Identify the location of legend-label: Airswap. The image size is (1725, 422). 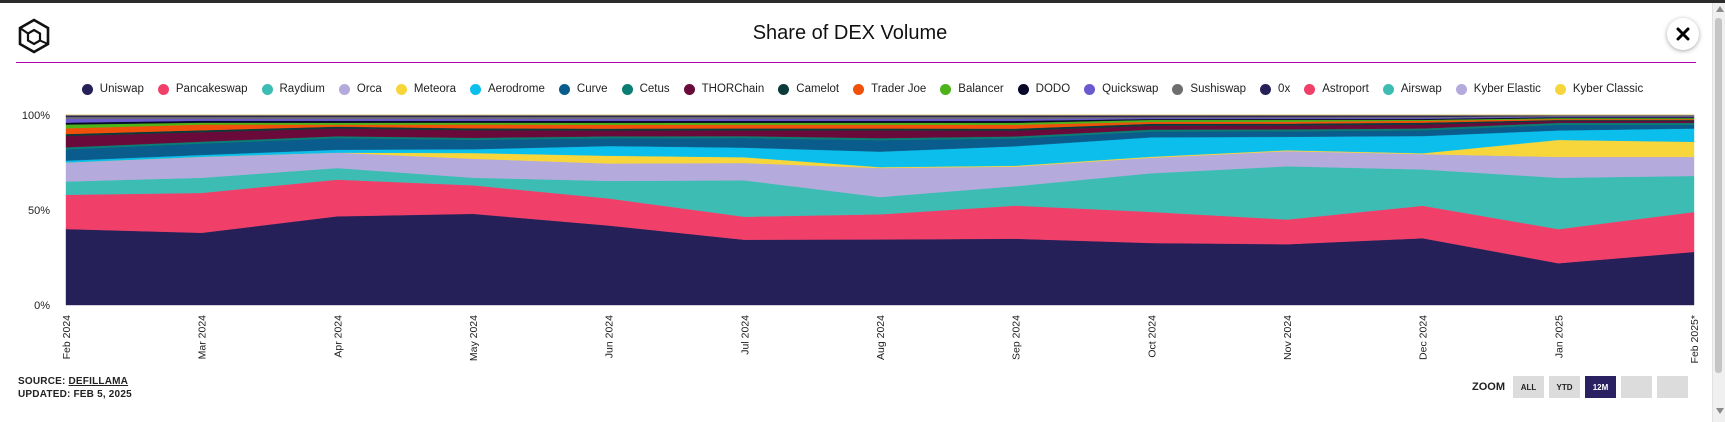
(1421, 89).